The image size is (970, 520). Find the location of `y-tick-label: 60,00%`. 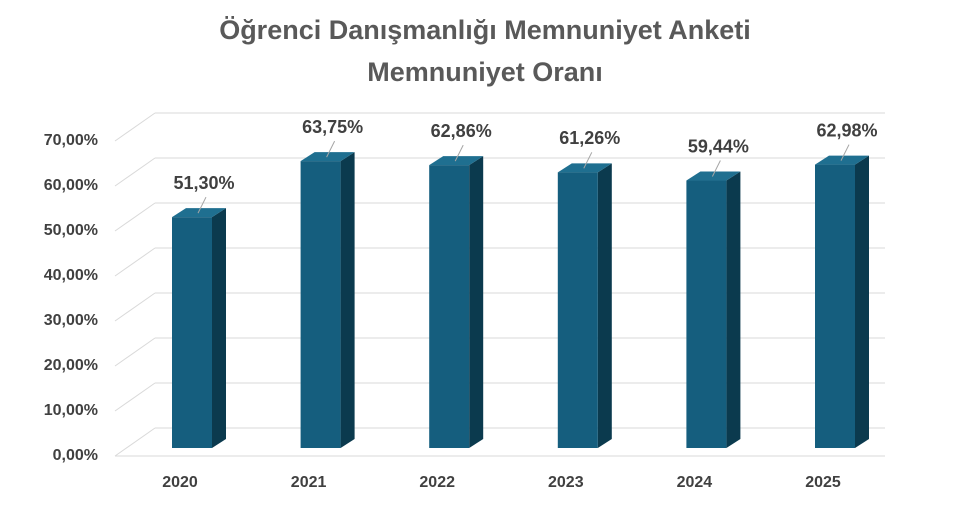

y-tick-label: 60,00% is located at coordinates (71, 185).